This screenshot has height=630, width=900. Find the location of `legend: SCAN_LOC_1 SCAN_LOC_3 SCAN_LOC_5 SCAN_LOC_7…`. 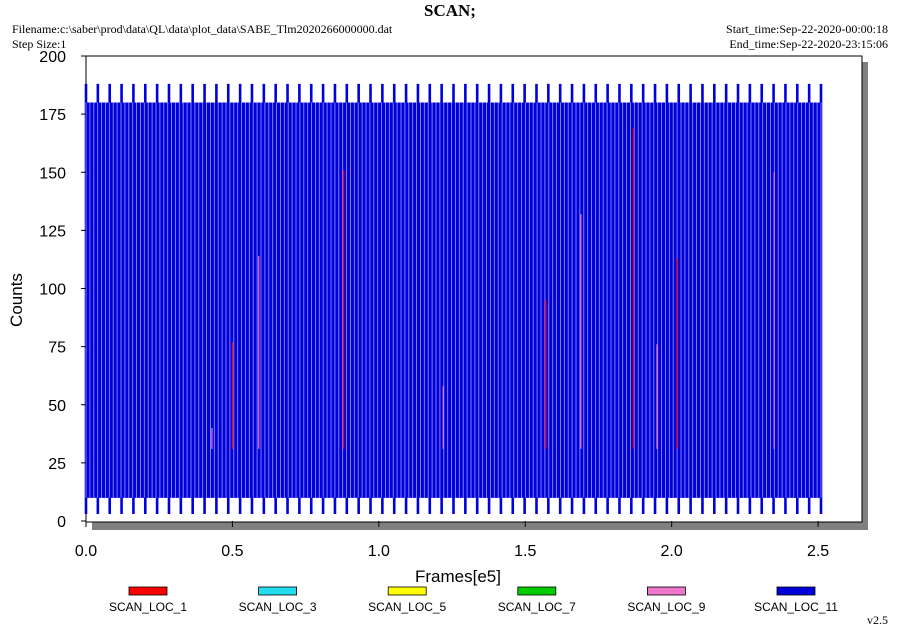

legend: SCAN_LOC_1 SCAN_LOC_3 SCAN_LOC_5 SCAN_LOC_7… is located at coordinates (473, 600).